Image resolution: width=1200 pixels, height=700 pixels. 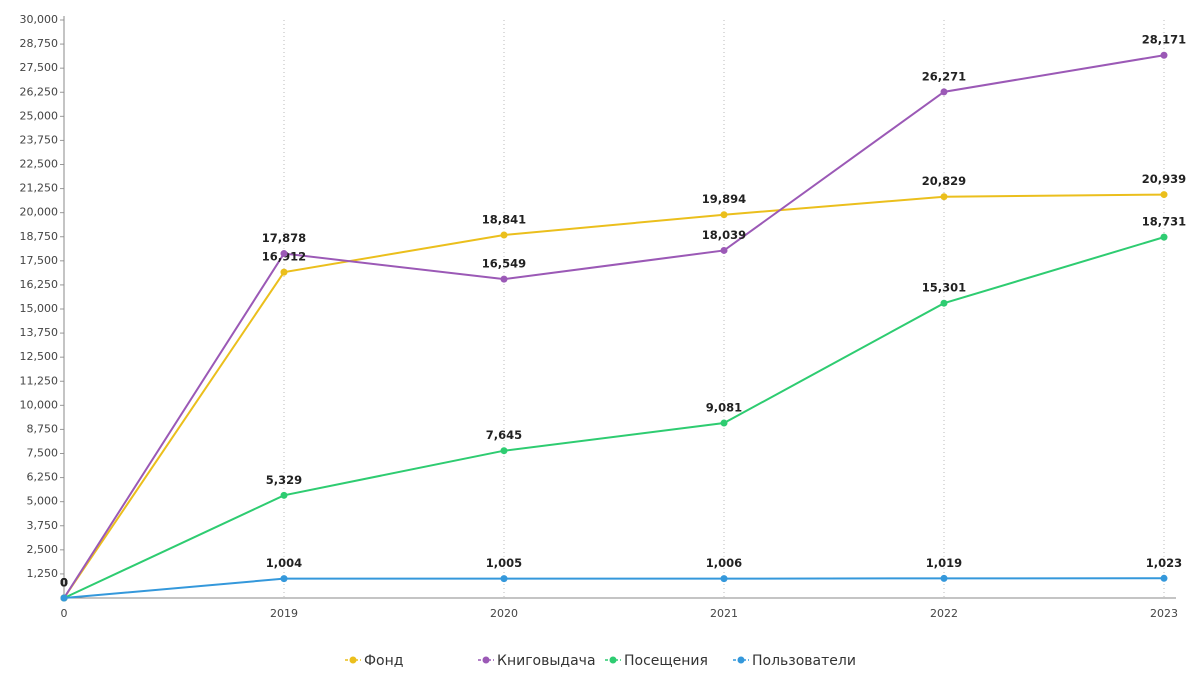 I want to click on x-tick-label: 2022, so click(x=944, y=613).